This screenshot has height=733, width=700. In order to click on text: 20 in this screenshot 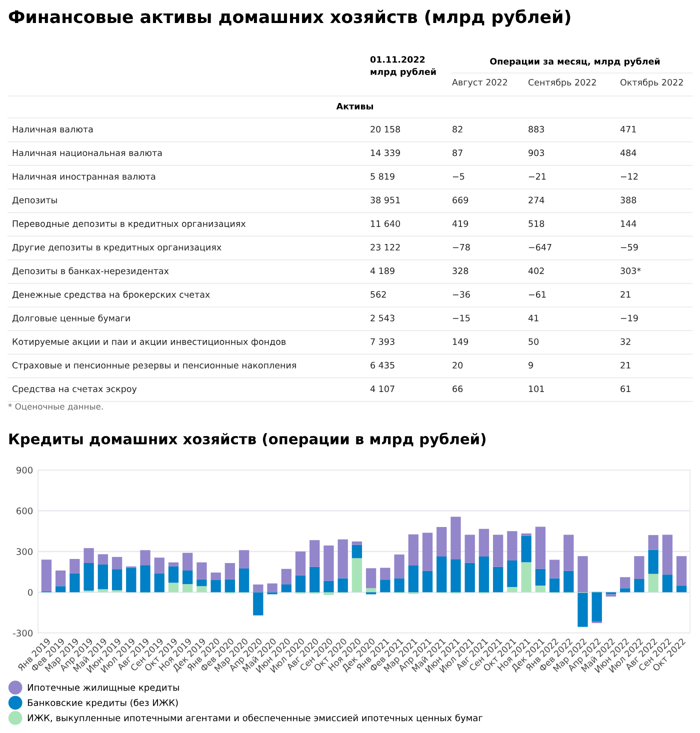, I will do `click(457, 365)`.